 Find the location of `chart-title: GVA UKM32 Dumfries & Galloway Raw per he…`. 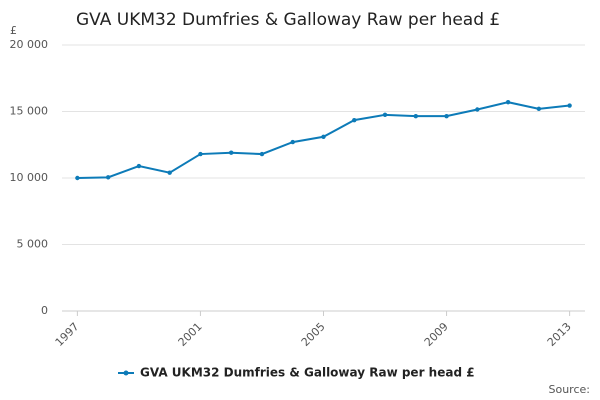

chart-title: GVA UKM32 Dumfries & Galloway Raw per he… is located at coordinates (288, 20).